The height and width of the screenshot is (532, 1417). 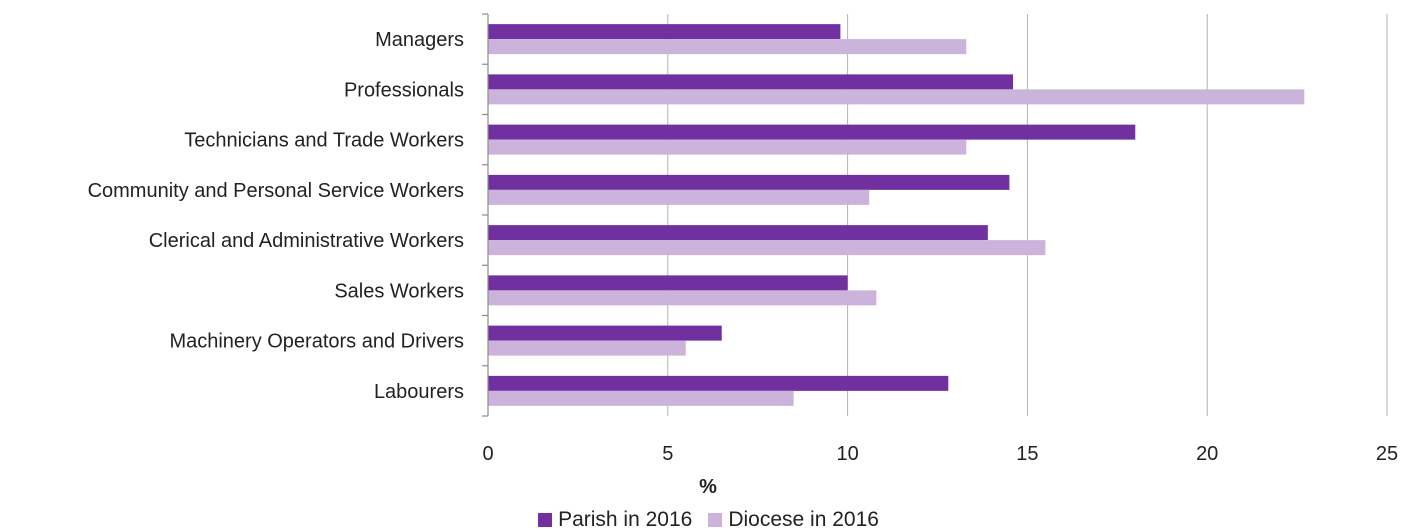 I want to click on legend-item-diocese: Diocese in 2016, so click(x=793, y=520).